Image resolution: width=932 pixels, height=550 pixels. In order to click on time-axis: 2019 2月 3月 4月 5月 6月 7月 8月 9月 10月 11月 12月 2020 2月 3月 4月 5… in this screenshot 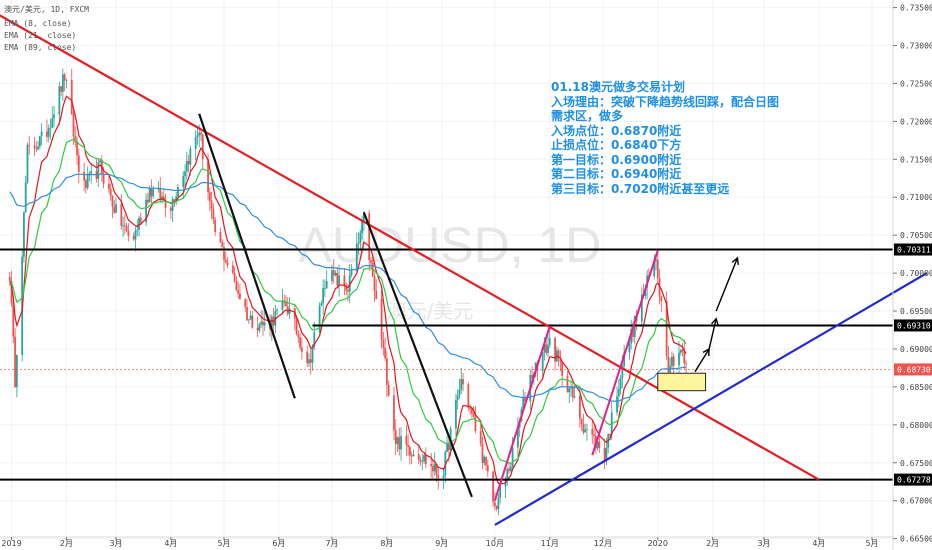, I will do `click(446, 542)`.